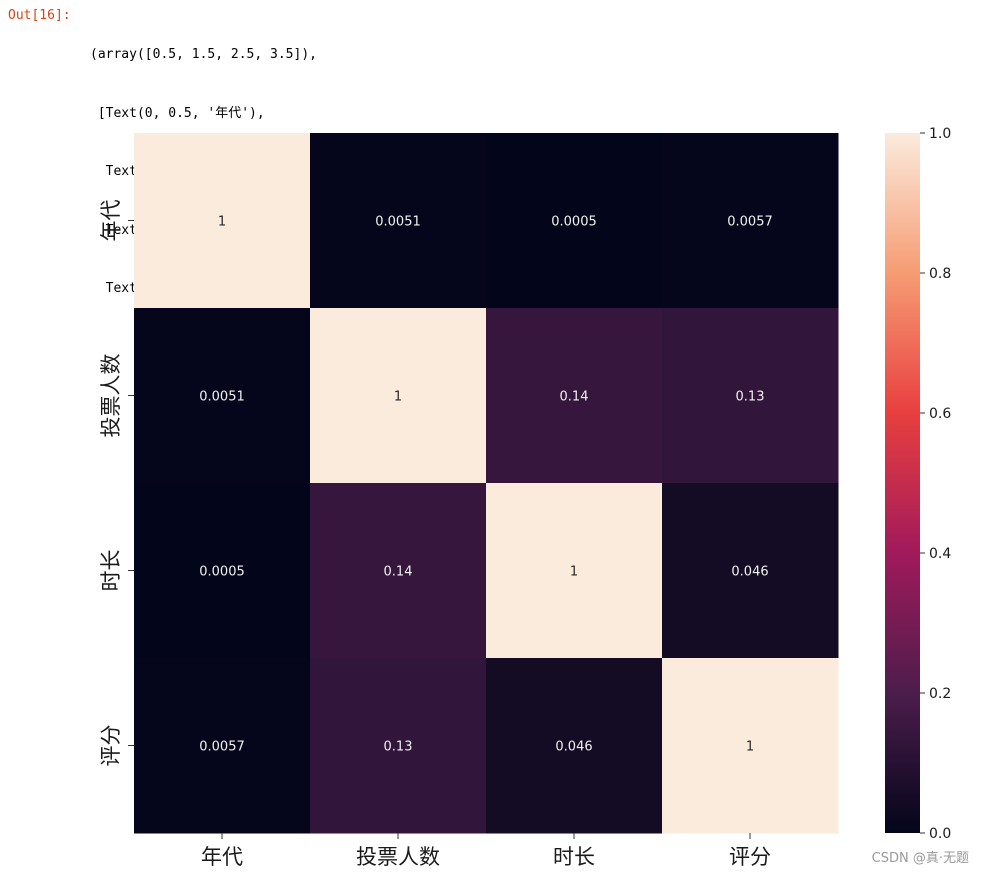 Image resolution: width=983 pixels, height=874 pixels. I want to click on colorbar-tick-label: 1.0, so click(940, 134).